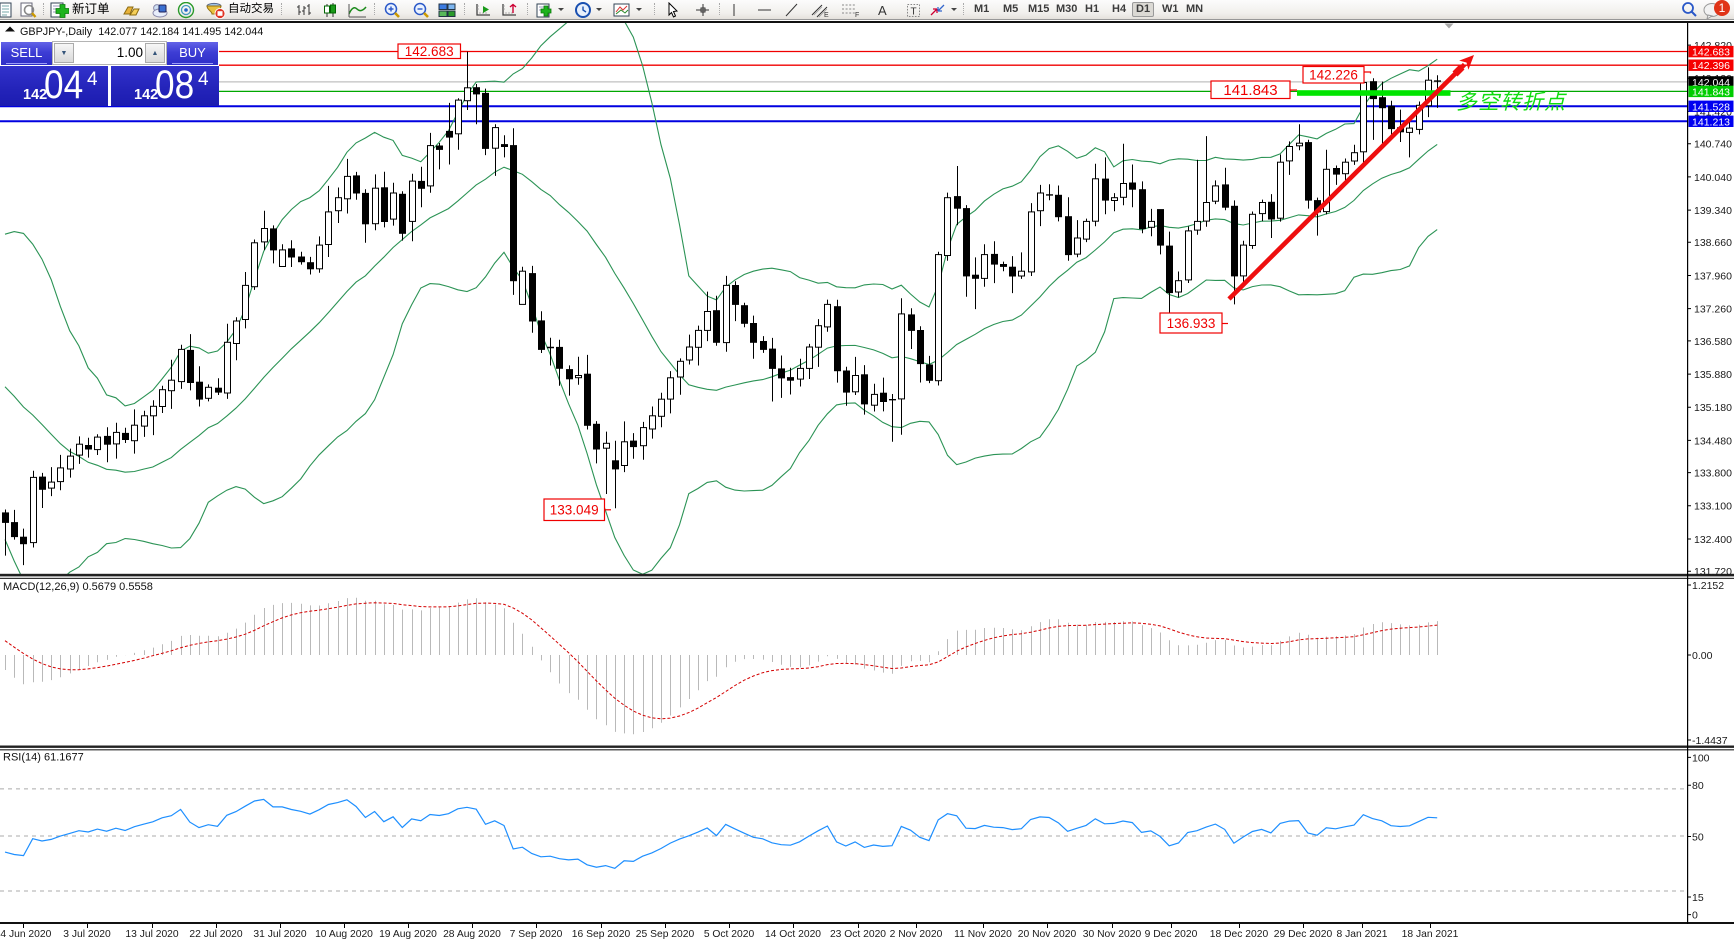 This screenshot has height=941, width=1734. I want to click on svg-text: 1.2152, so click(1708, 586).